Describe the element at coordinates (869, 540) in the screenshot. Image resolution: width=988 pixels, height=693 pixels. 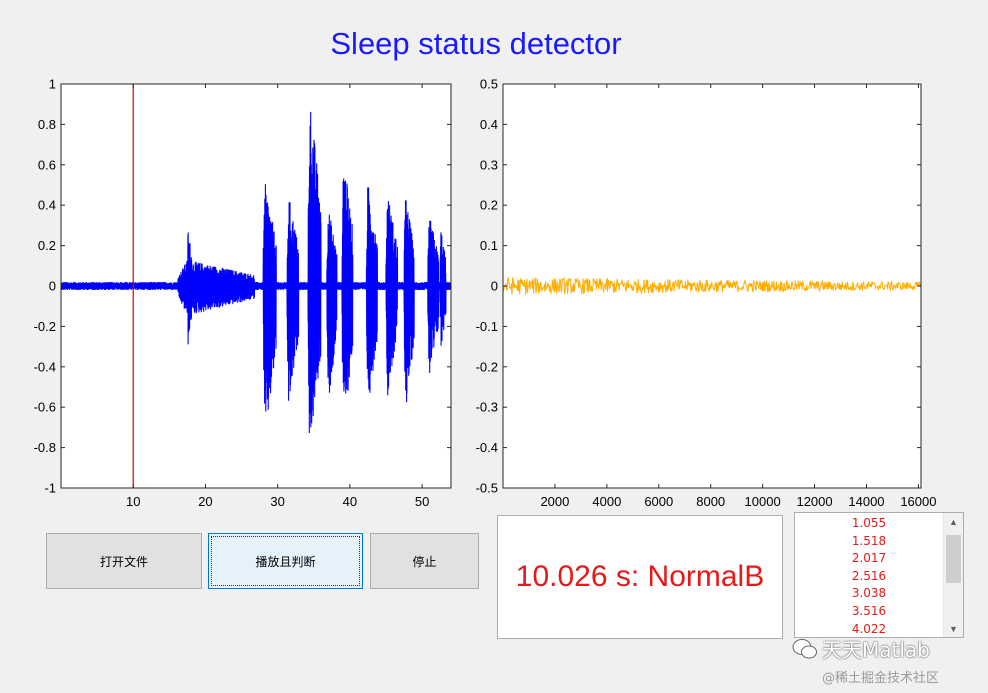
I see `list-item: 1.518` at that location.